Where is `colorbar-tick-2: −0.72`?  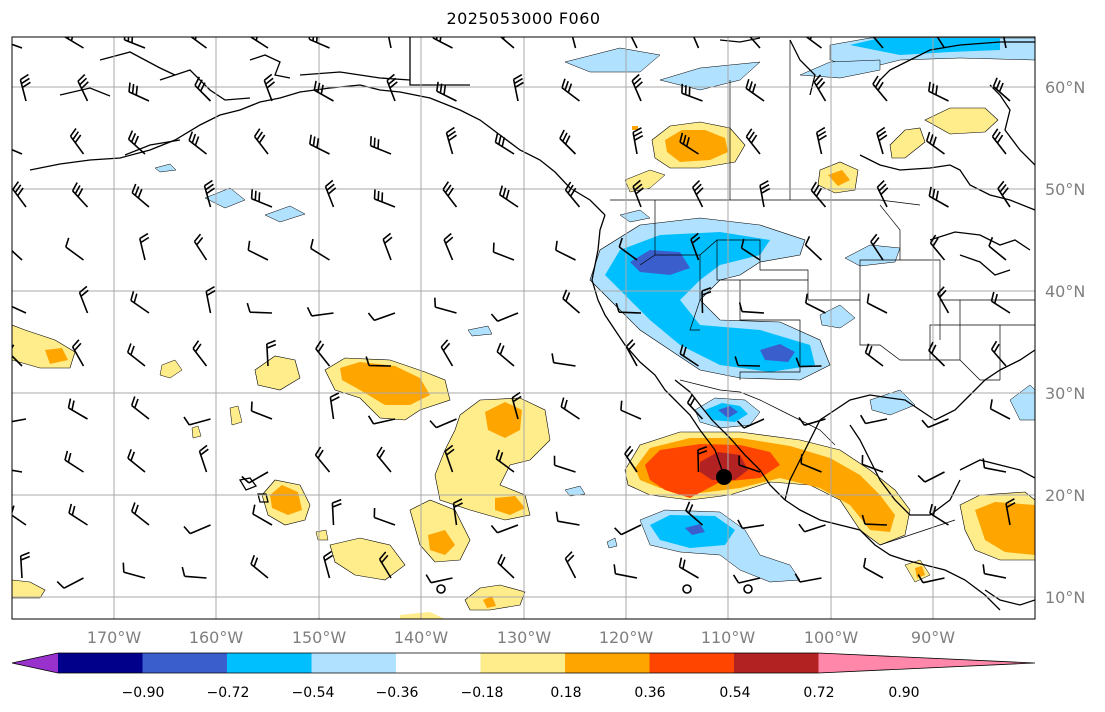 colorbar-tick-2: −0.72 is located at coordinates (228, 693).